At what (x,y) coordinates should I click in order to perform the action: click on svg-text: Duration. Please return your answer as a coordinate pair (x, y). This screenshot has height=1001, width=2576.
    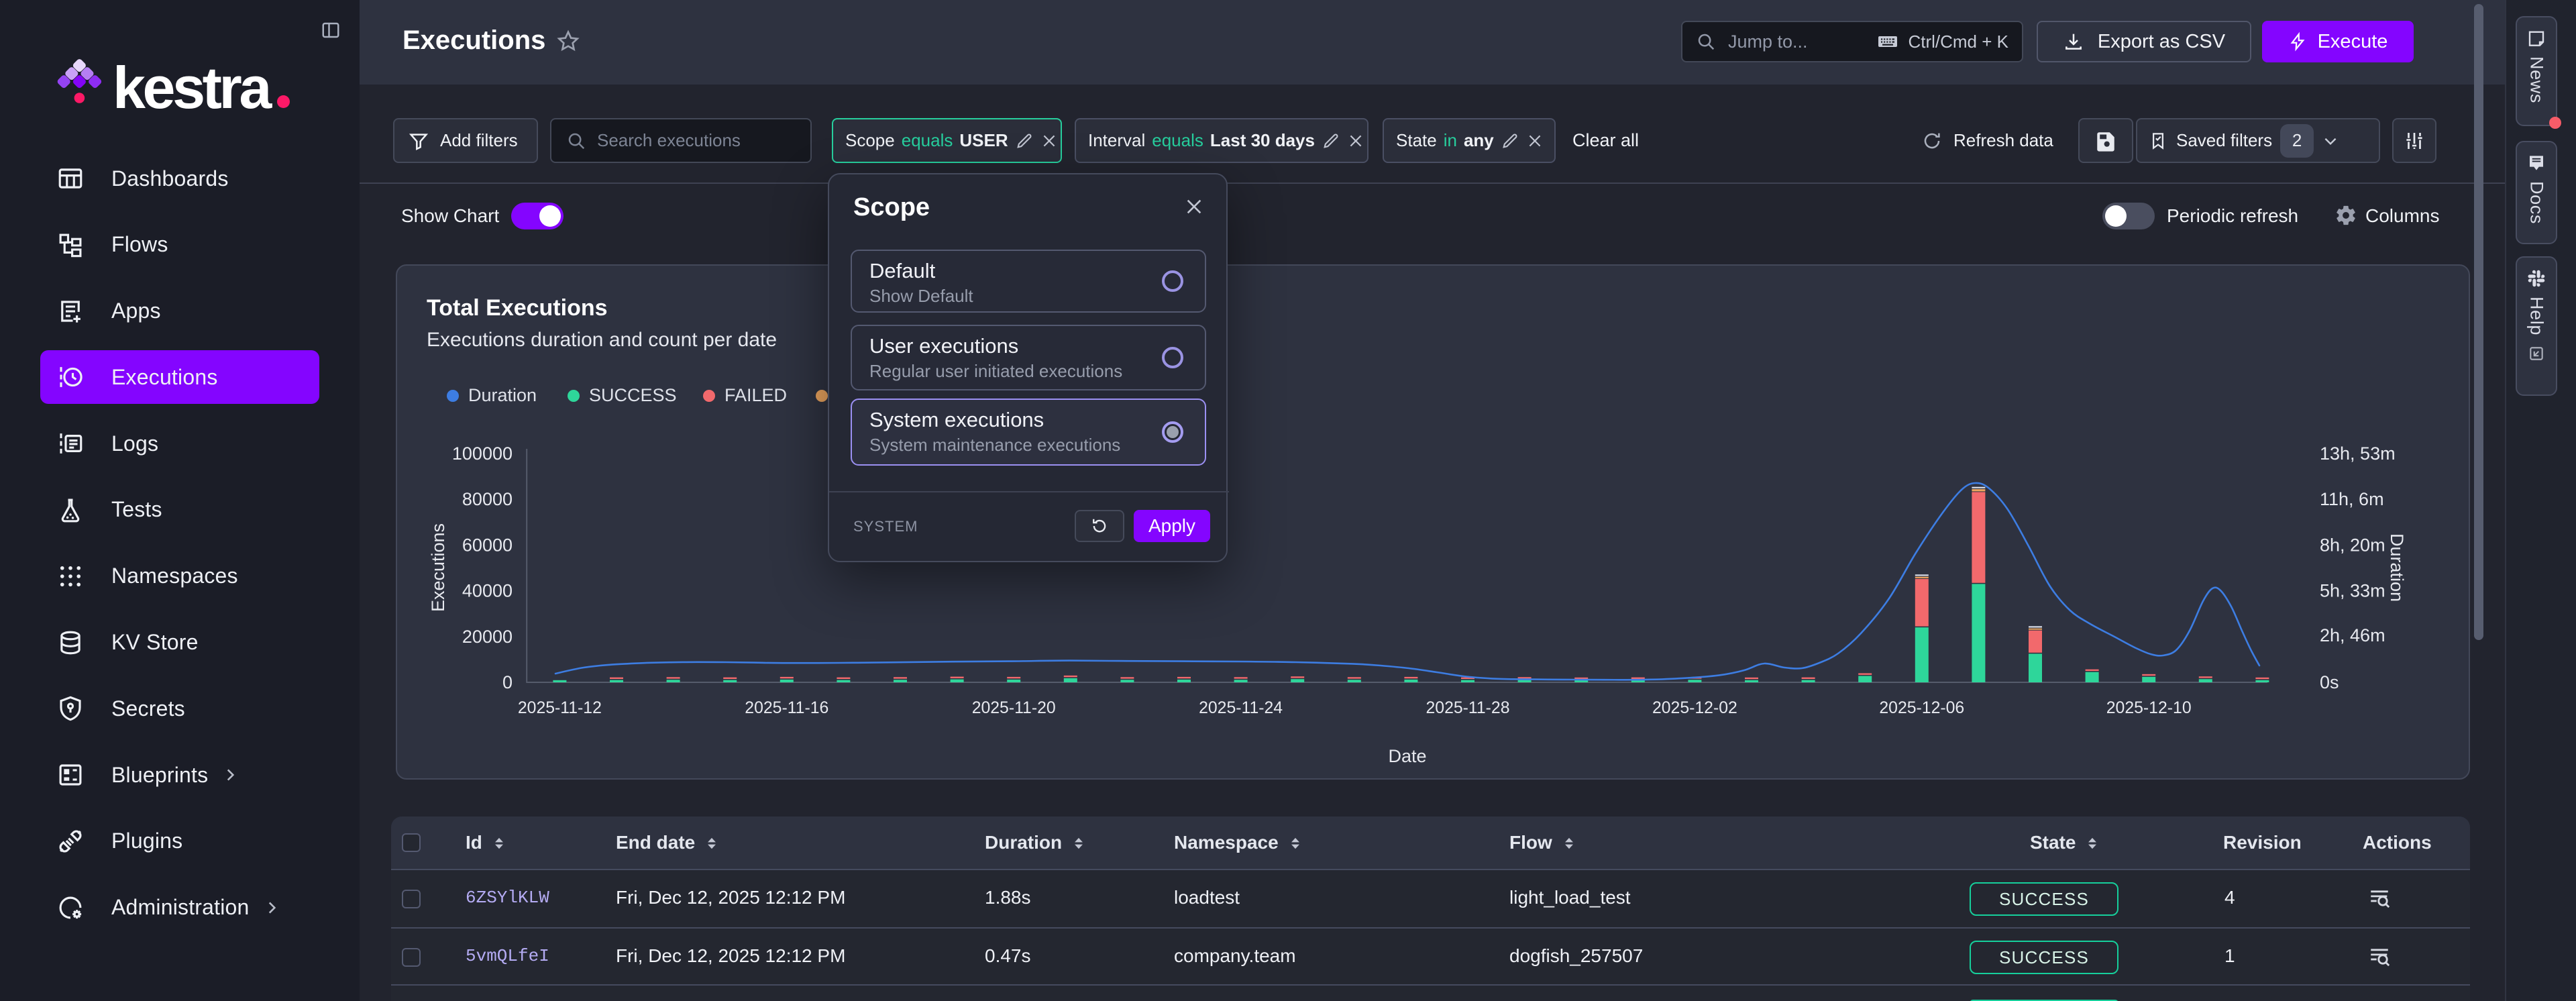
    Looking at the image, I should click on (2397, 567).